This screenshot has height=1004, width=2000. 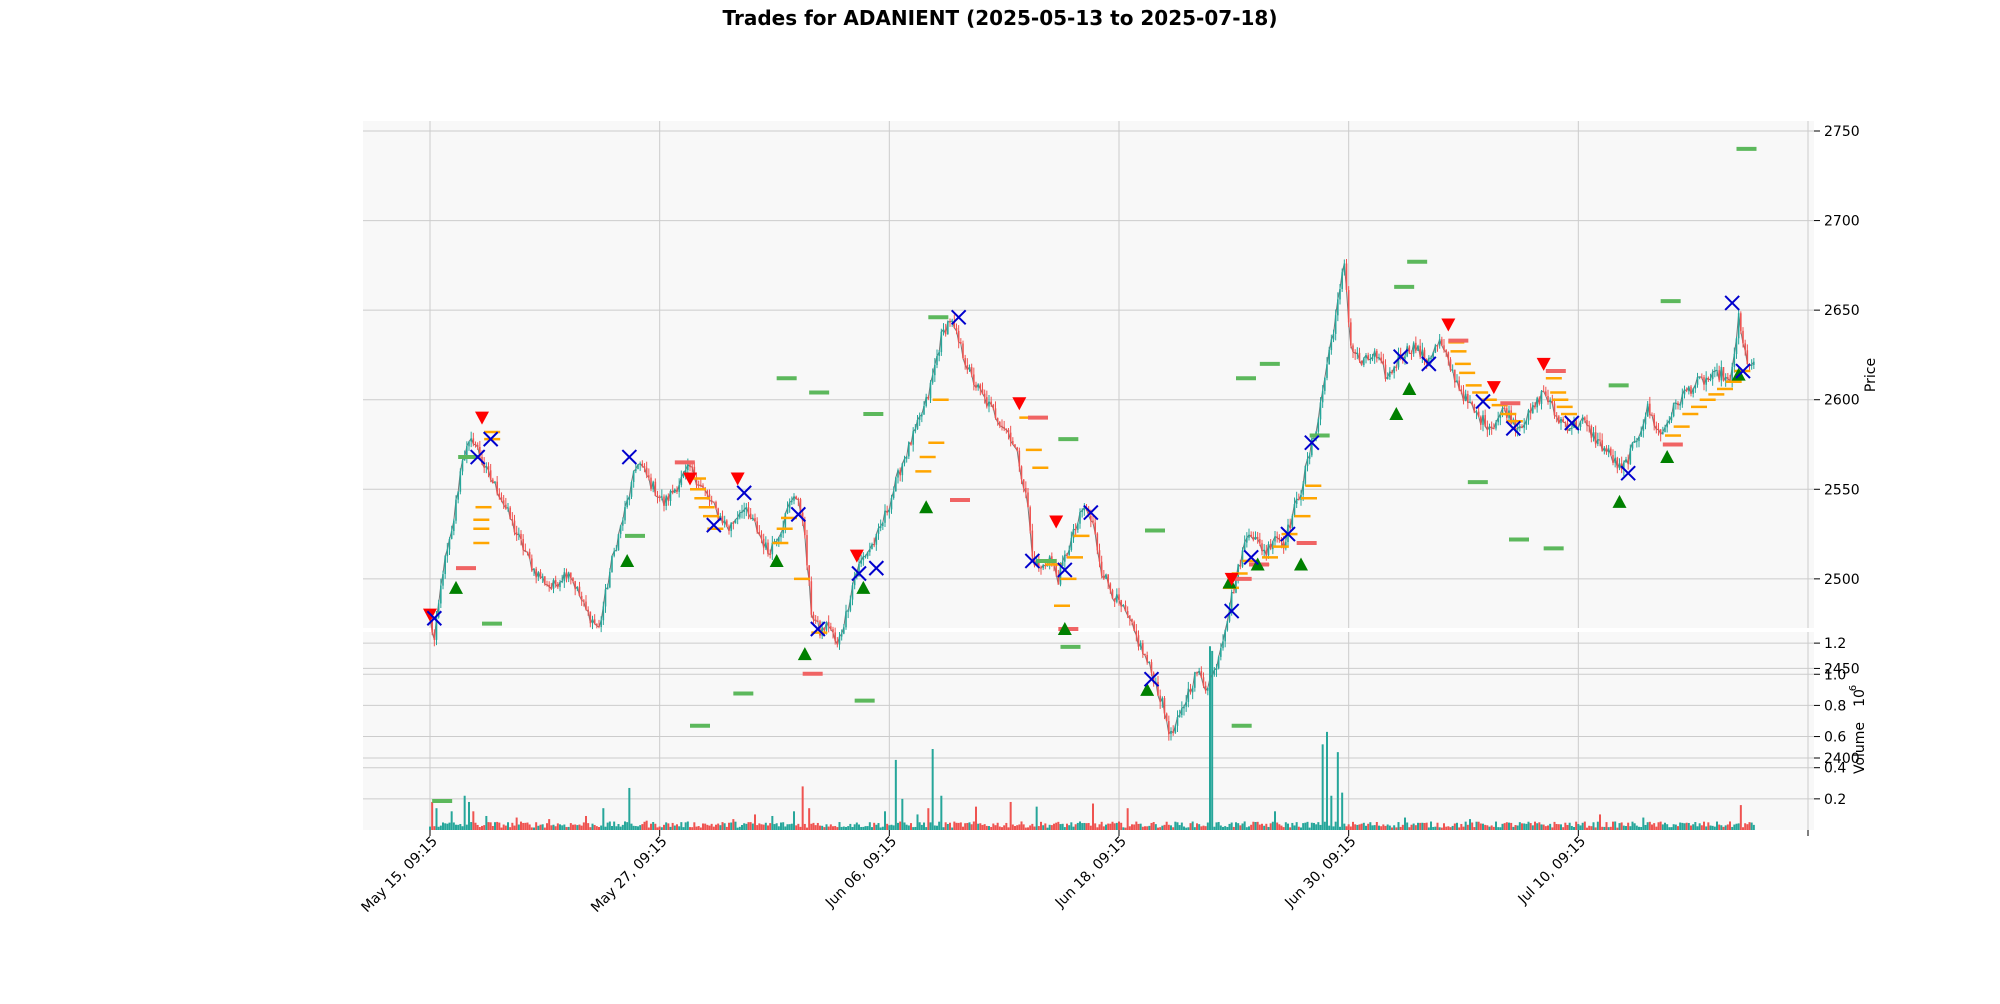 I want to click on exit-marker, so click(x=1251, y=557).